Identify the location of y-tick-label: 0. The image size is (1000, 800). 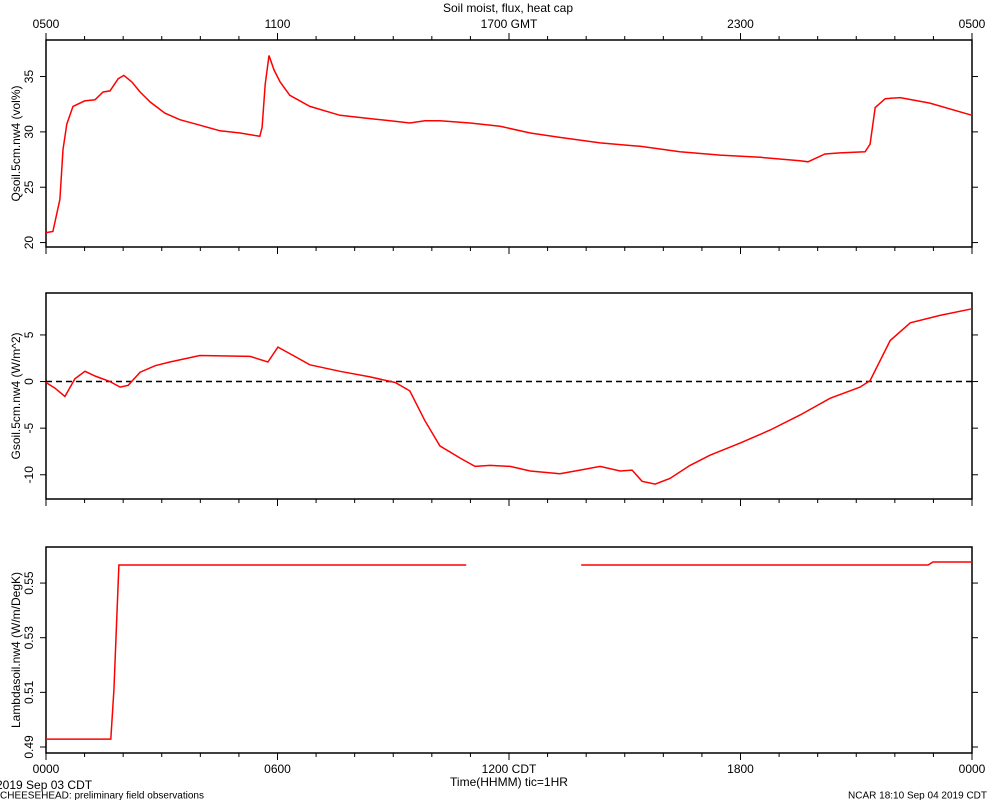
(29, 381).